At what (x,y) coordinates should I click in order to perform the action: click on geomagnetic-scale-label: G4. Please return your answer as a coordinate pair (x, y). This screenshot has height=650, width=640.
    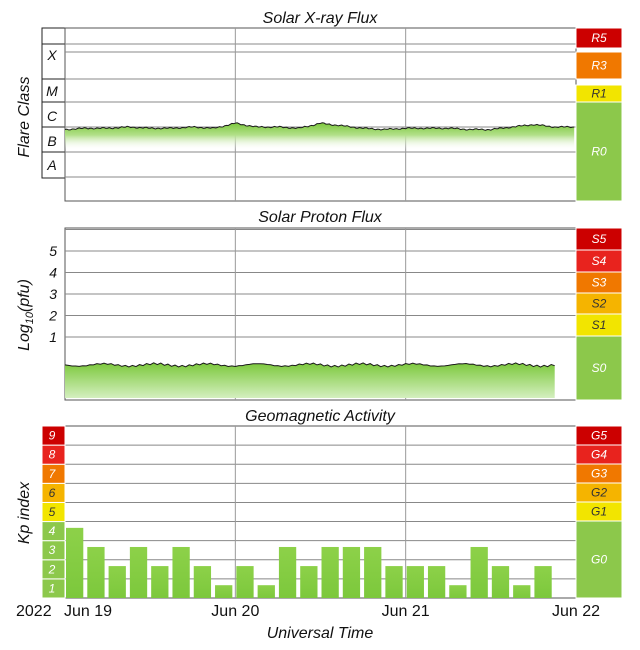
    Looking at the image, I should click on (599, 455).